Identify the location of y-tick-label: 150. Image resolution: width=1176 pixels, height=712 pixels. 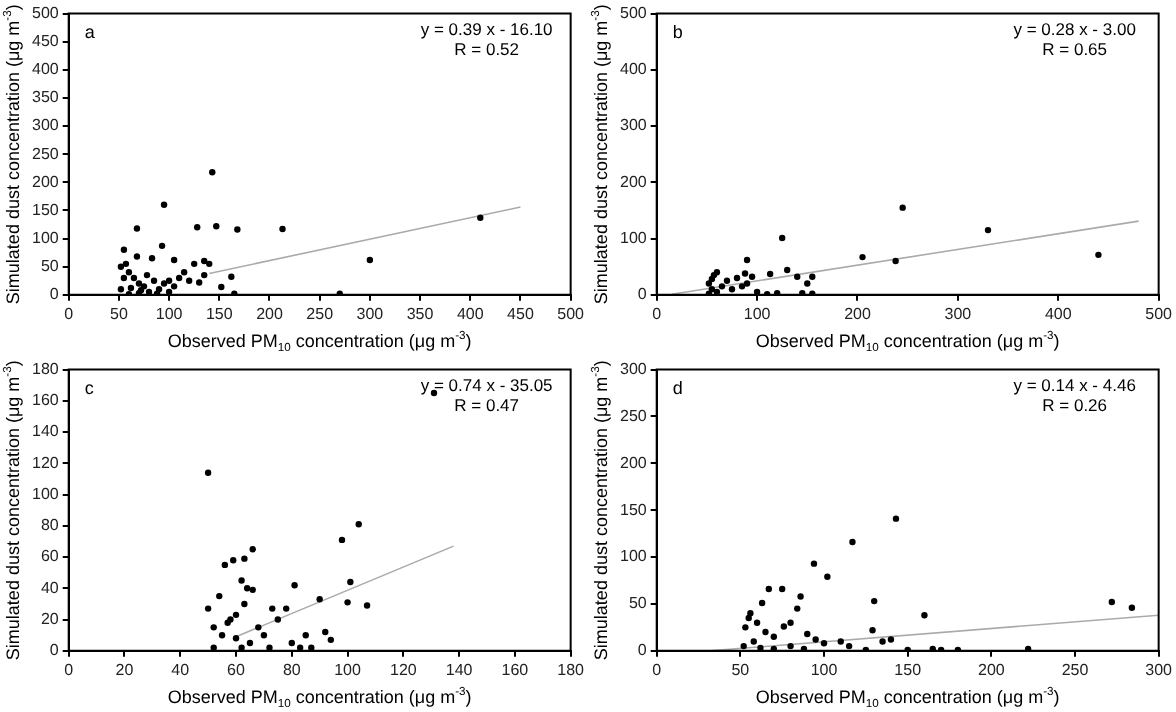
(633, 509).